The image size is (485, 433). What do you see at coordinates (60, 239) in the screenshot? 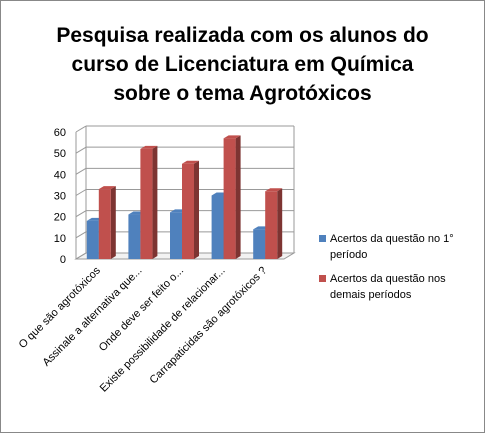
I see `y-tick-label: 10` at bounding box center [60, 239].